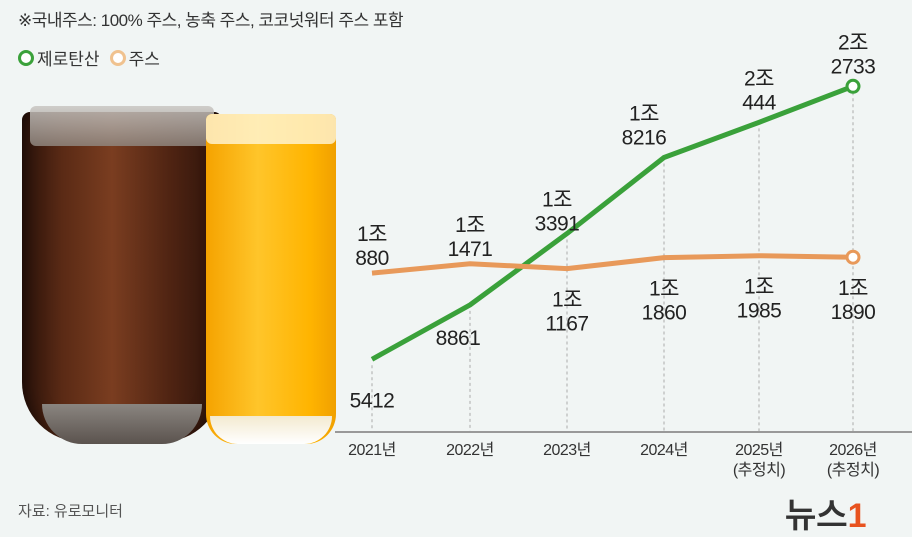 Image resolution: width=912 pixels, height=537 pixels. Describe the element at coordinates (664, 313) in the screenshot. I see `data-label: 1860` at that location.